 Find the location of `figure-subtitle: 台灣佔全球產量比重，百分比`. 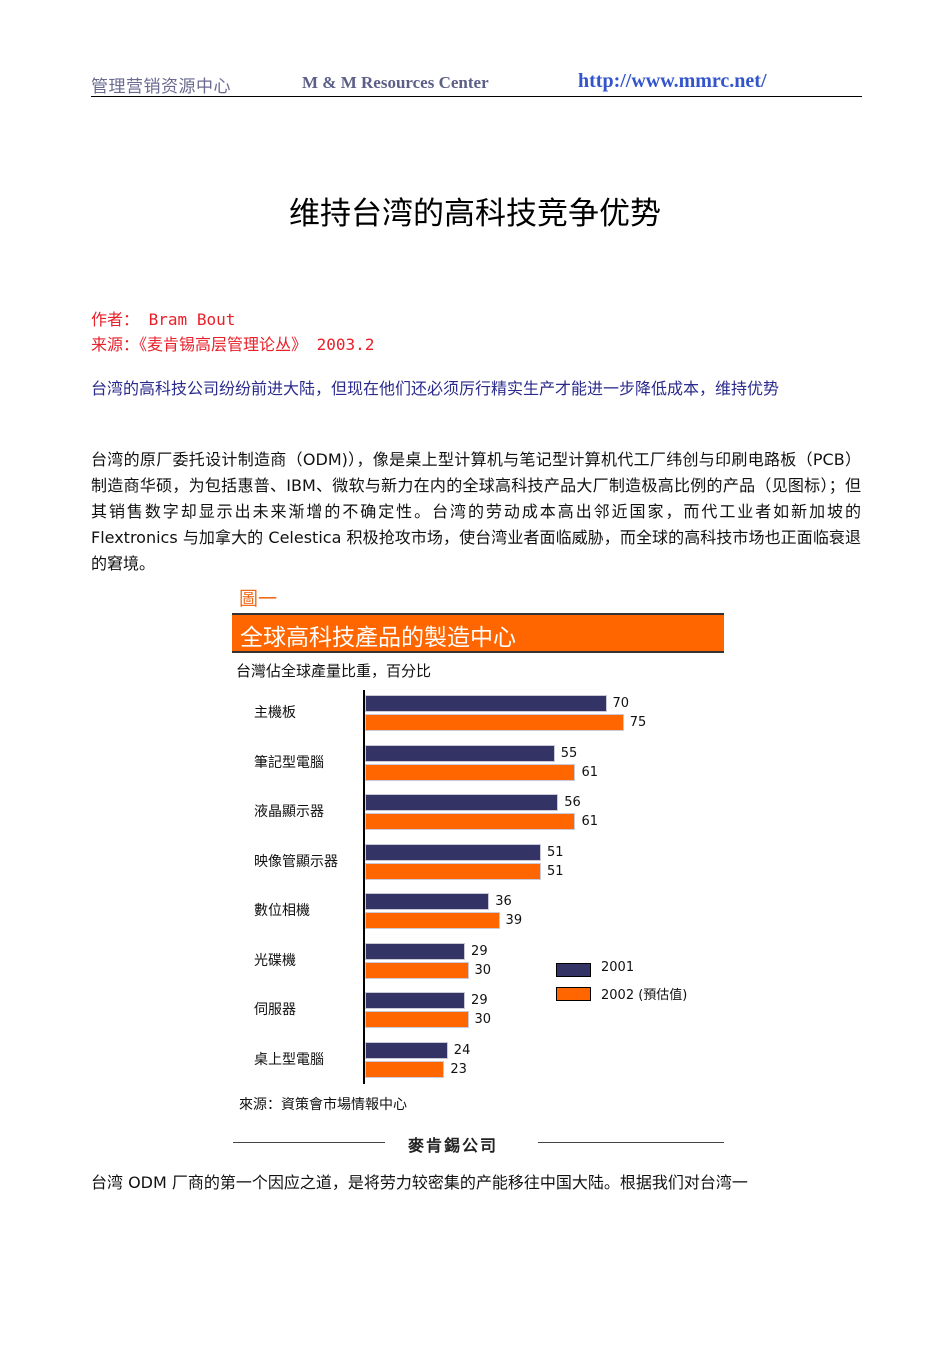

figure-subtitle: 台灣佔全球產量比重，百分比 is located at coordinates (334, 671).